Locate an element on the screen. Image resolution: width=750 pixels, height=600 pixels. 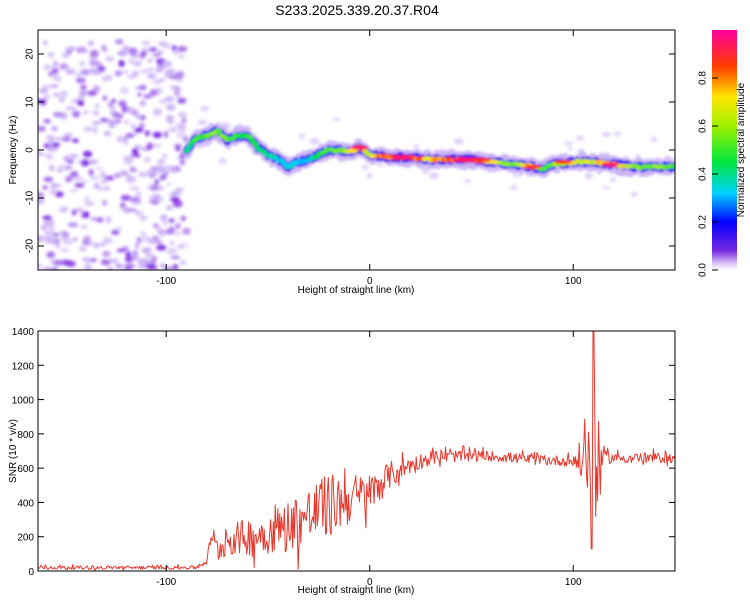
figure-title: S233.2025.339.20.37.R04 is located at coordinates (357, 10).